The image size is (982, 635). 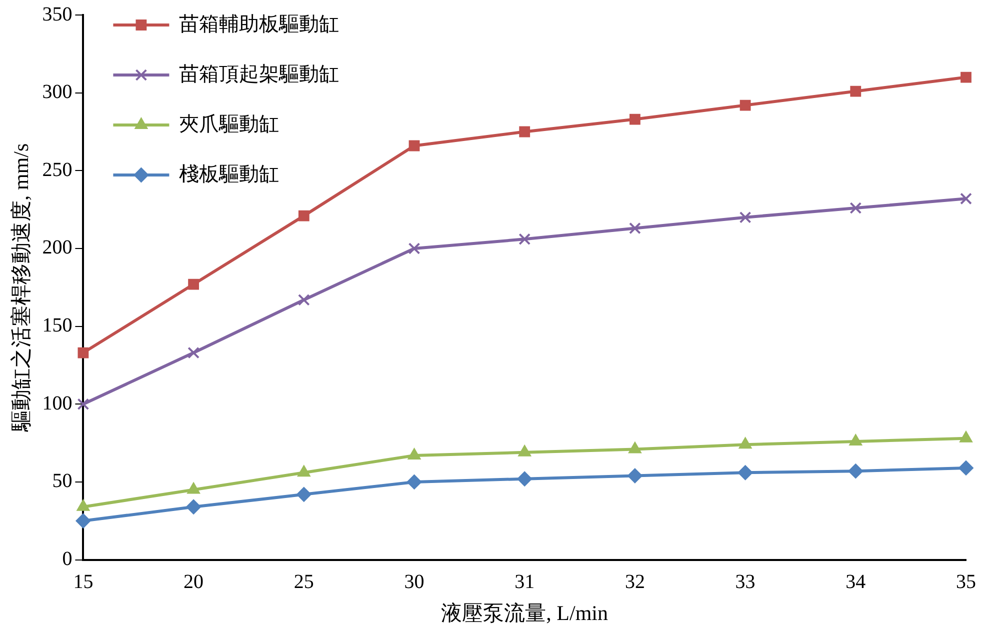 What do you see at coordinates (414, 582) in the screenshot?
I see `x-tick-label: 30` at bounding box center [414, 582].